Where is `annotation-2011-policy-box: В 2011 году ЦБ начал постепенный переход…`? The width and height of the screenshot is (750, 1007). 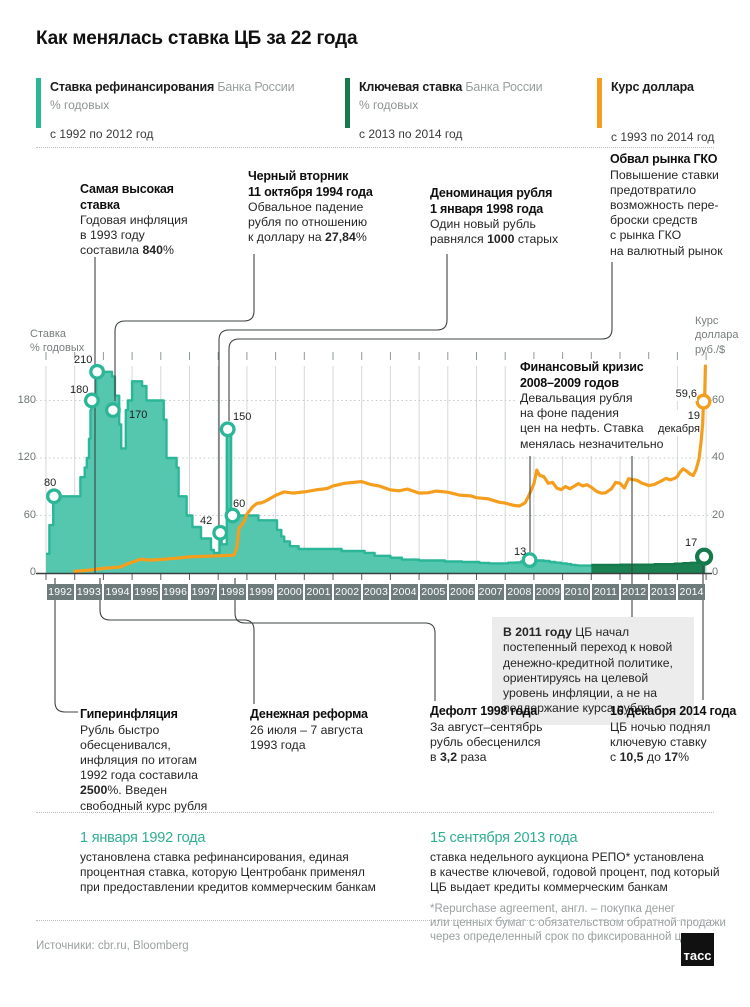
annotation-2011-policy-box: В 2011 году ЦБ начал постепенный переход… is located at coordinates (593, 671).